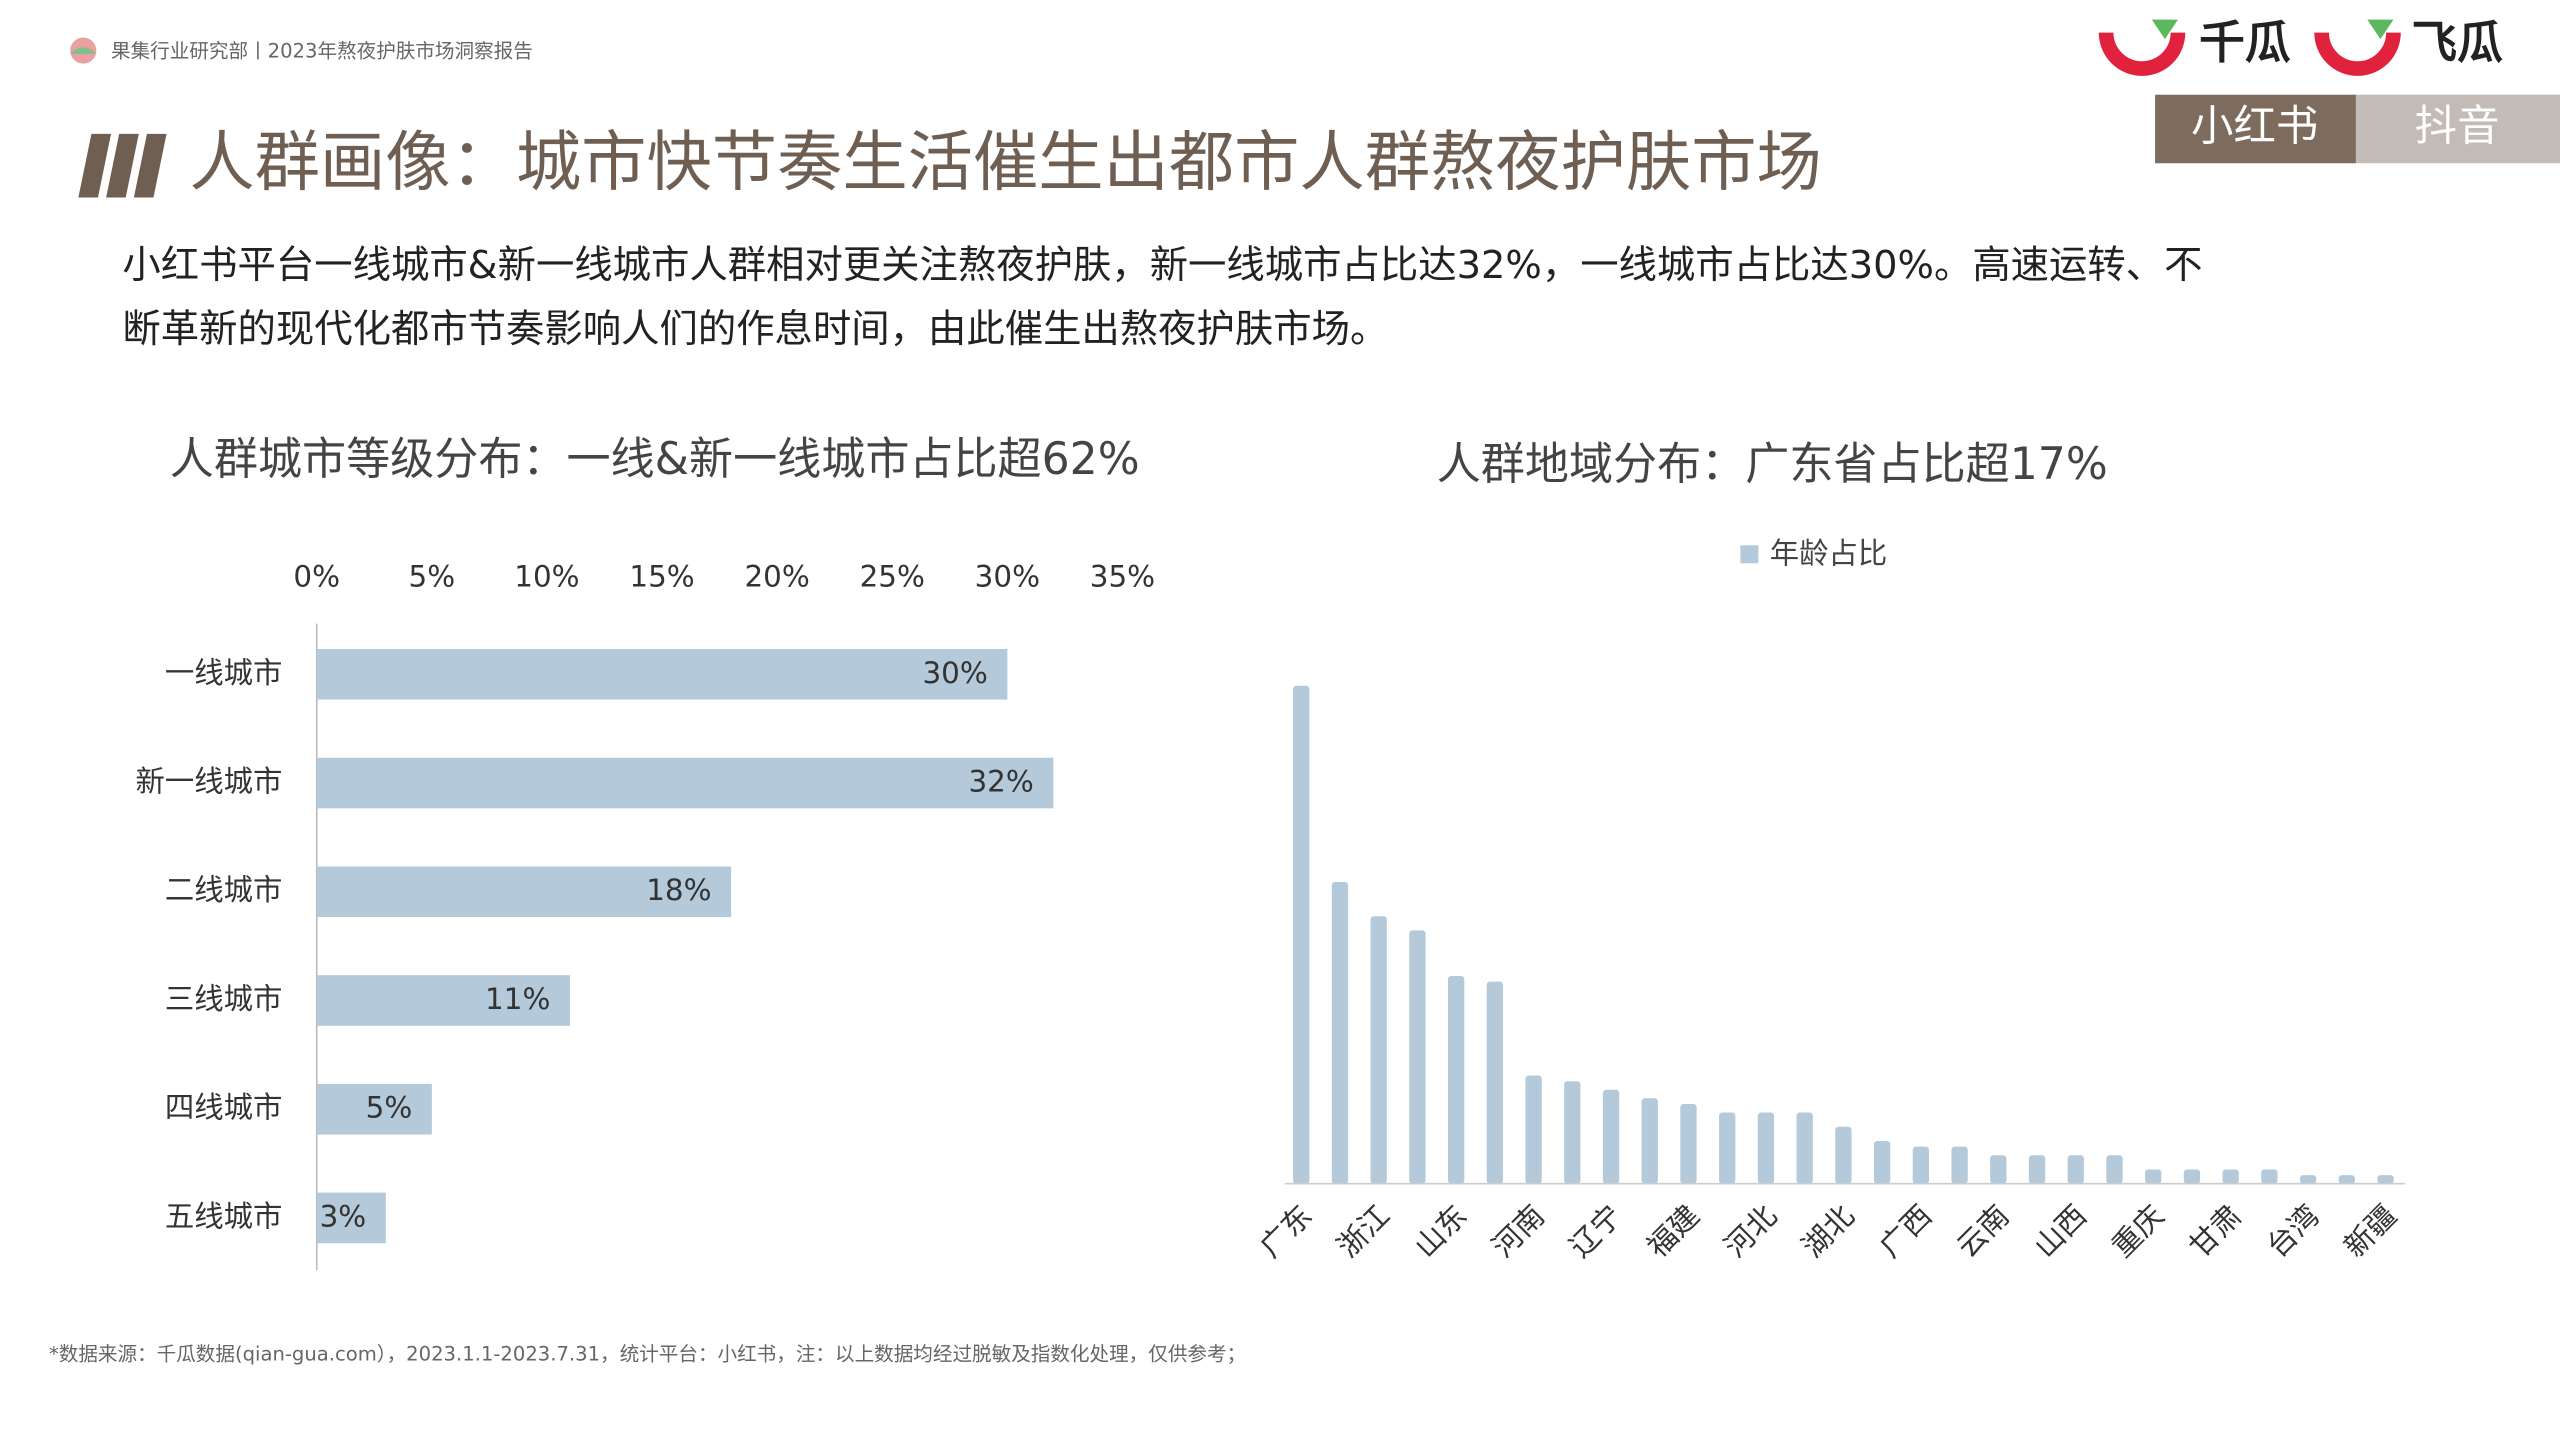 The width and height of the screenshot is (2560, 1440). I want to click on page-title: 人群画像：城市快节奏生活催生出都市人群熬夜护肤市场, so click(1005, 163).